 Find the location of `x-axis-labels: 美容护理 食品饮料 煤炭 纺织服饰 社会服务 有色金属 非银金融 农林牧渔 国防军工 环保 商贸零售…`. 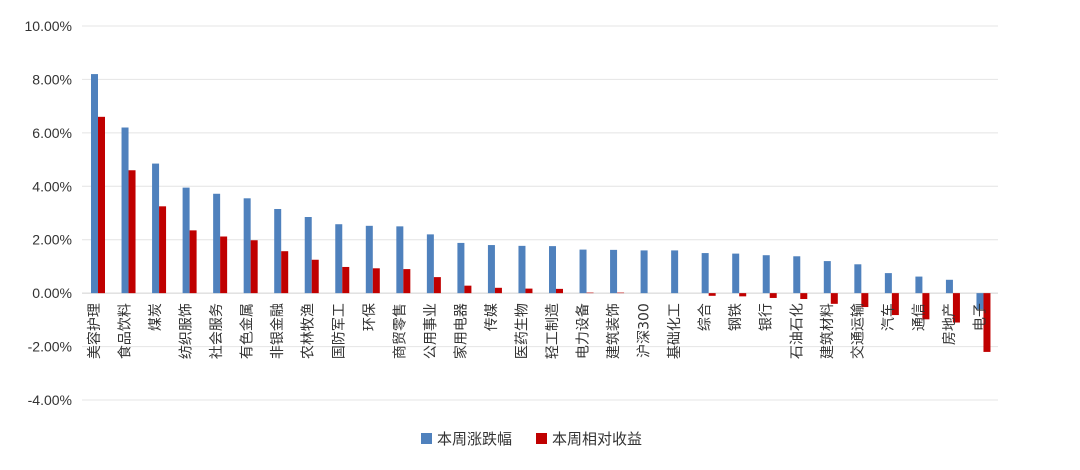

x-axis-labels: 美容护理 食品饮料 煤炭 纺织服饰 社会服务 有色金属 非银金融 农林牧渔 国防军工 环保 商贸零售… is located at coordinates (537, 331).